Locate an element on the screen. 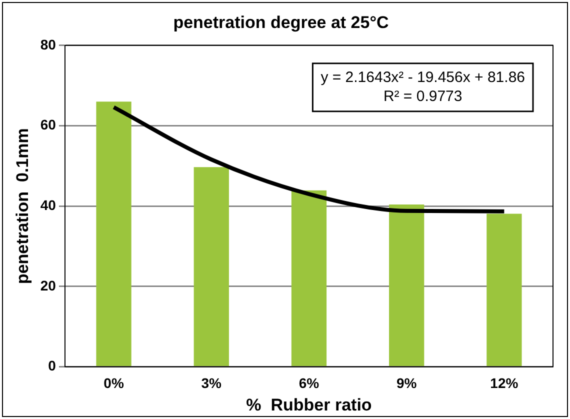 The width and height of the screenshot is (570, 419). y-tick-label: 40 is located at coordinates (48, 204).